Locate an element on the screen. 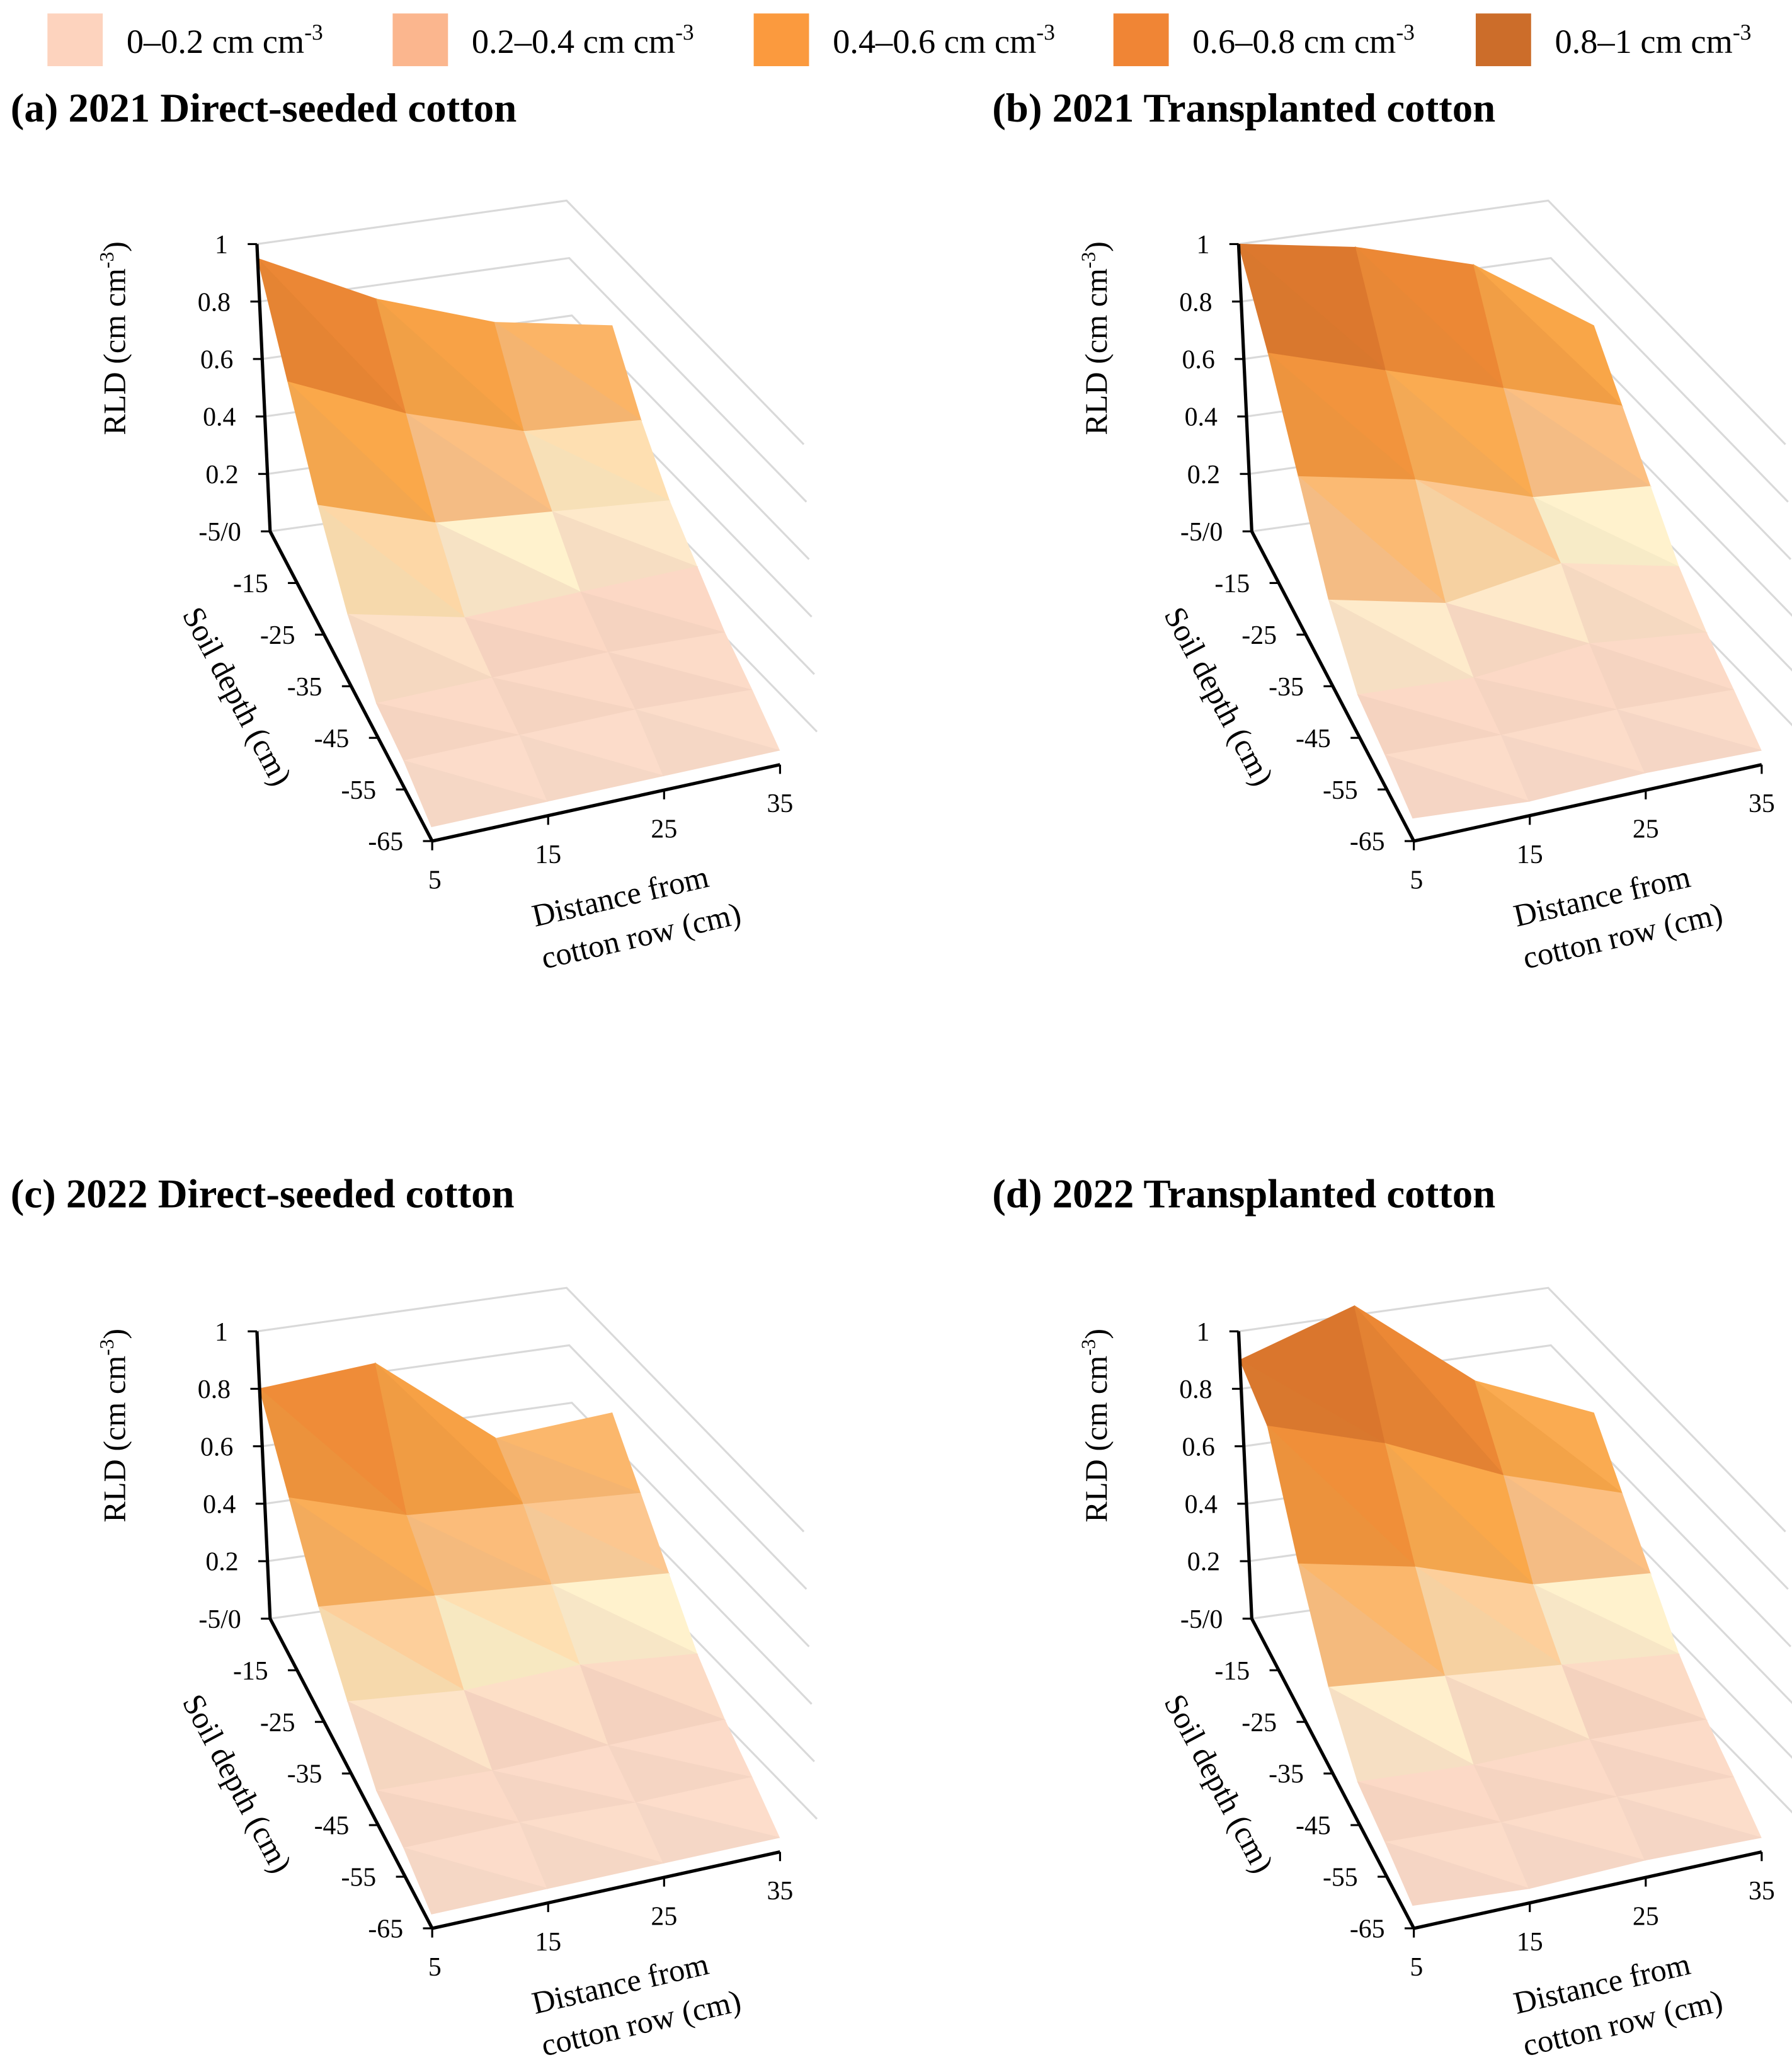  panel-title: (c) 2022 Direct-seeded cotton is located at coordinates (263, 1195).